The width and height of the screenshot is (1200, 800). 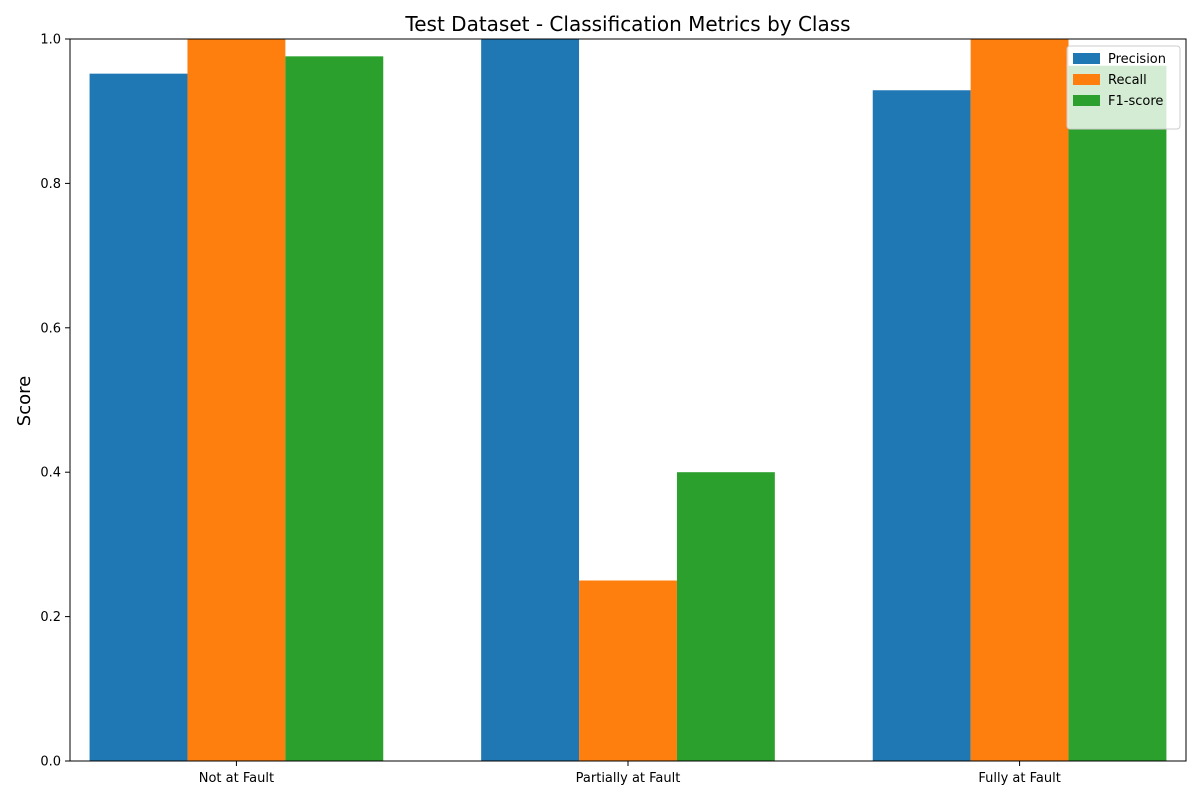 I want to click on legend-label: Recall, so click(x=1127, y=80).